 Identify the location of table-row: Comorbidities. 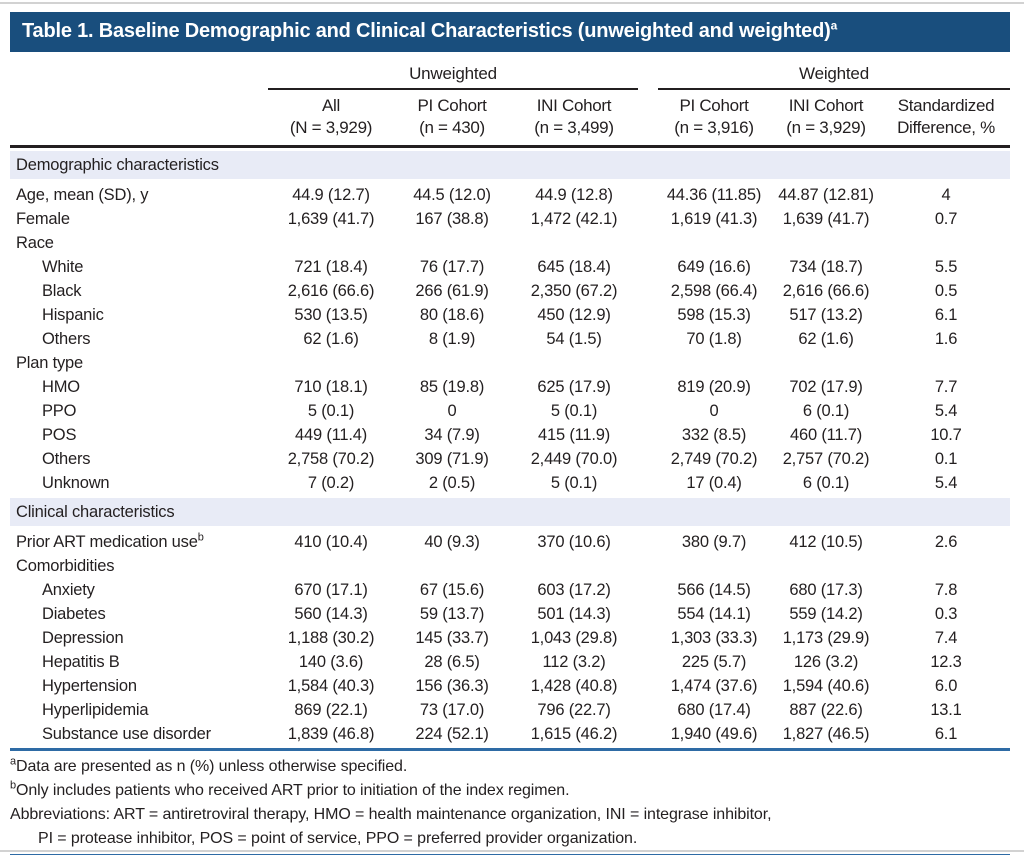
(510, 566).